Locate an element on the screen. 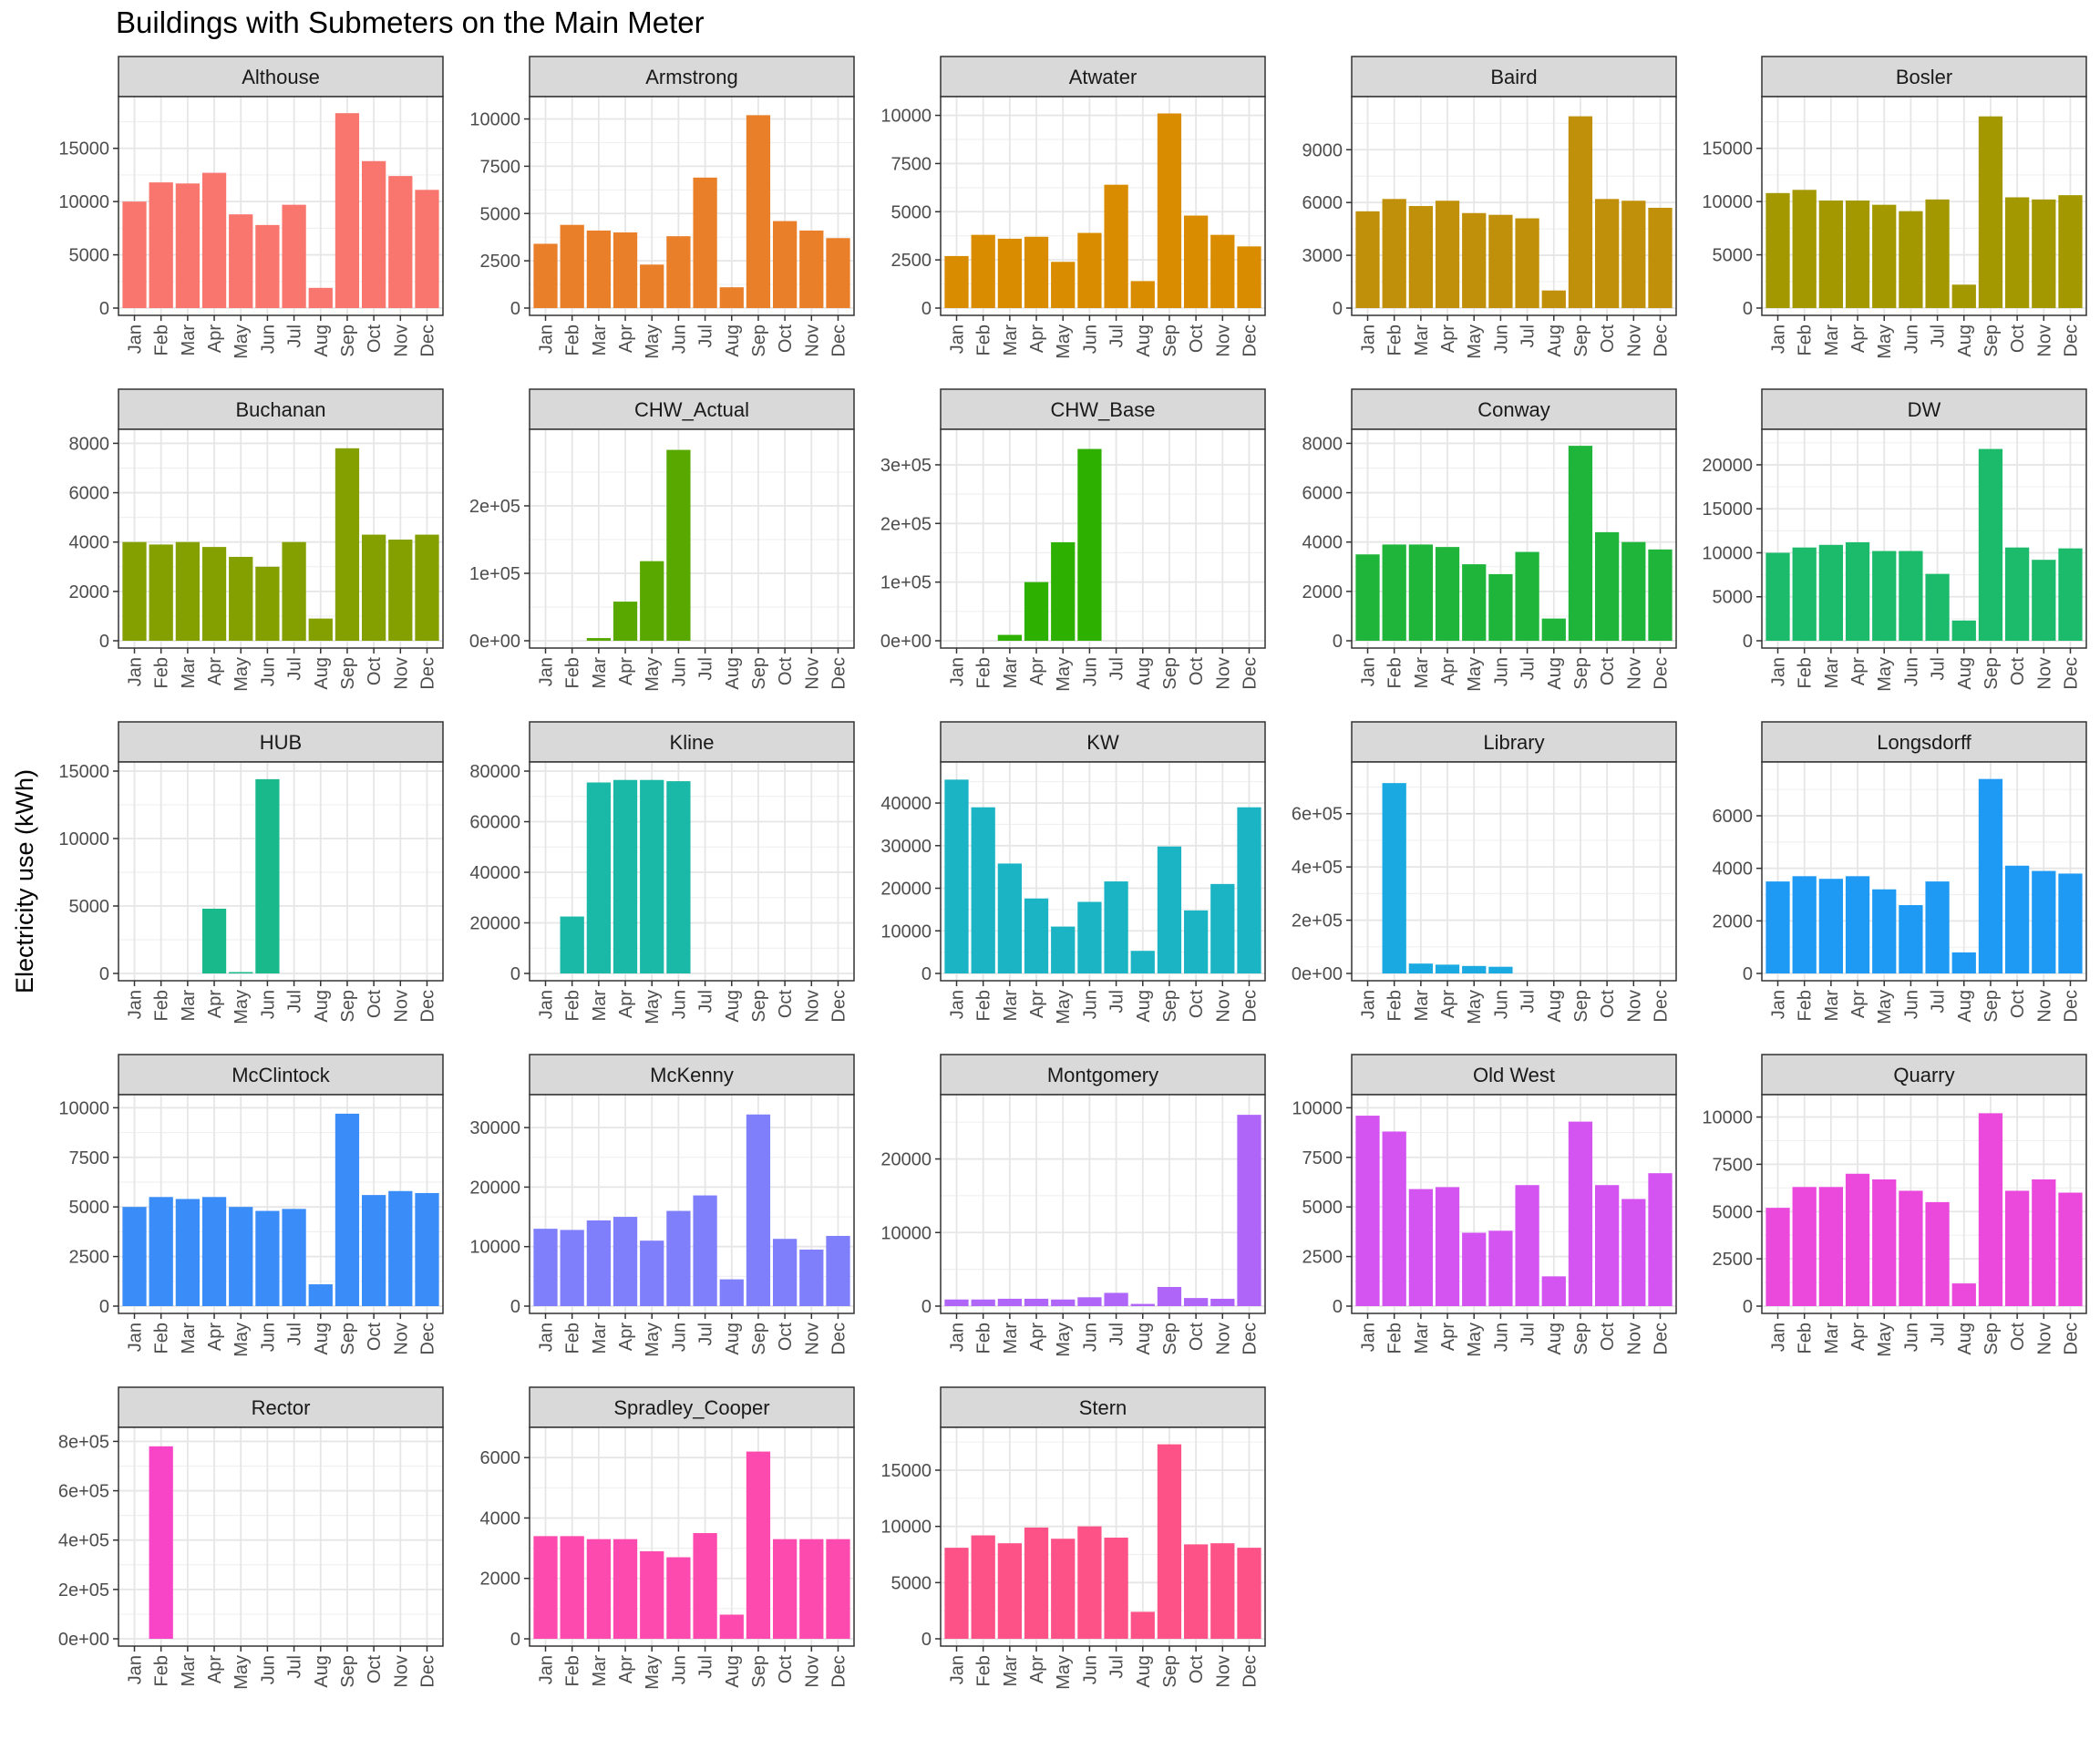 Image resolution: width=2100 pixels, height=1750 pixels. x-tick-label: May is located at coordinates (1064, 342).